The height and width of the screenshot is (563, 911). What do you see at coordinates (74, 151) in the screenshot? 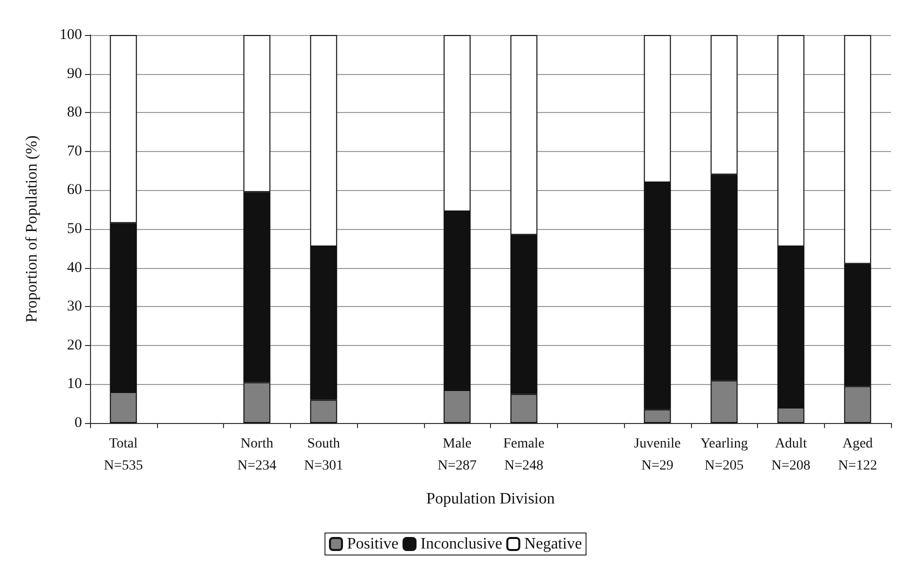
I see `y-tick-label: 70` at bounding box center [74, 151].